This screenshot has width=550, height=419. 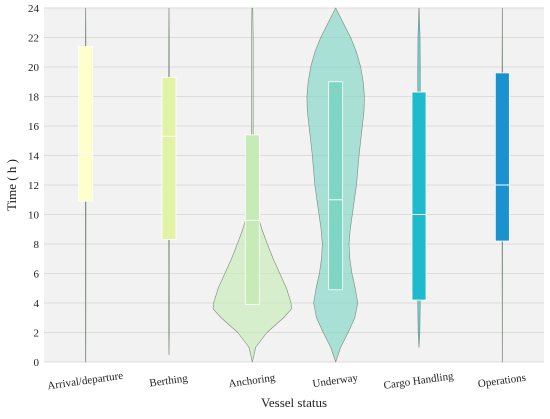 What do you see at coordinates (34, 68) in the screenshot?
I see `y-tick-label: 20` at bounding box center [34, 68].